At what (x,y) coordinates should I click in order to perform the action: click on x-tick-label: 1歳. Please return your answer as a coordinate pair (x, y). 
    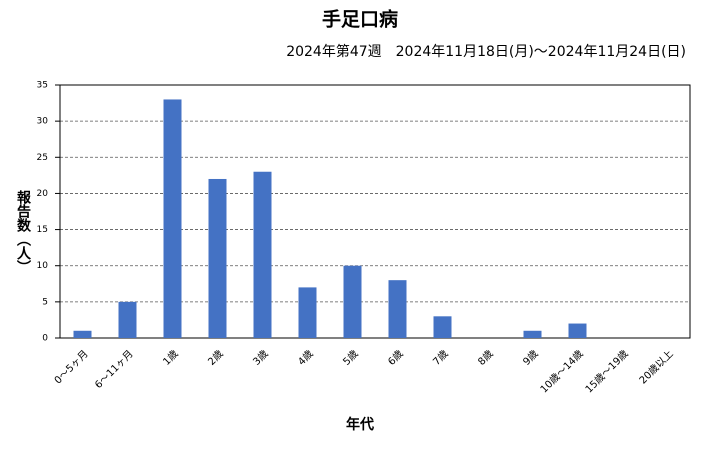
    Looking at the image, I should click on (171, 358).